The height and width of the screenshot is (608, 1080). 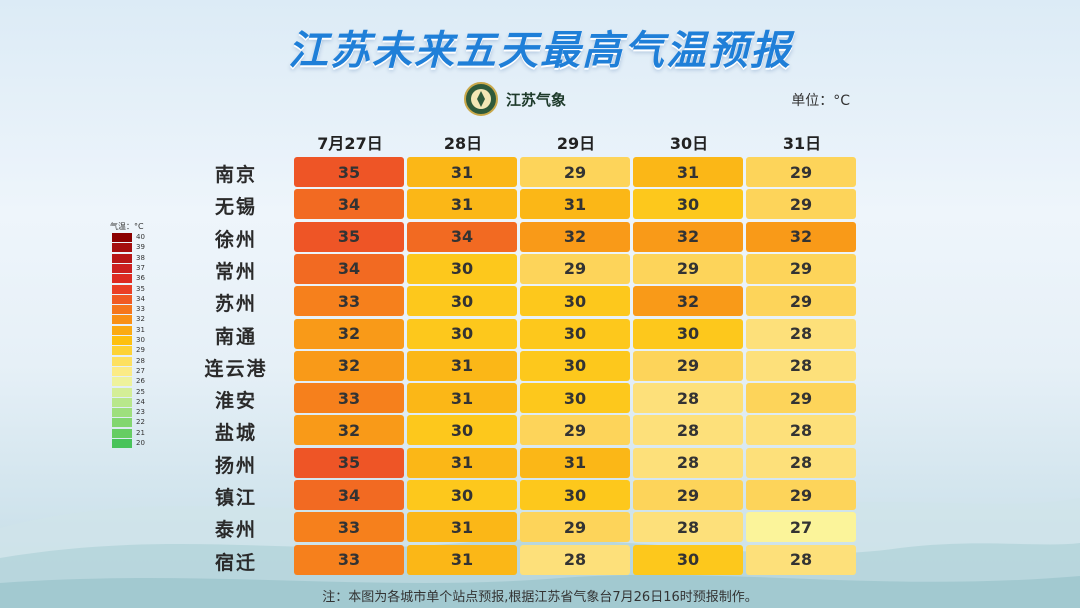 What do you see at coordinates (140, 319) in the screenshot?
I see `legend-value: 32` at bounding box center [140, 319].